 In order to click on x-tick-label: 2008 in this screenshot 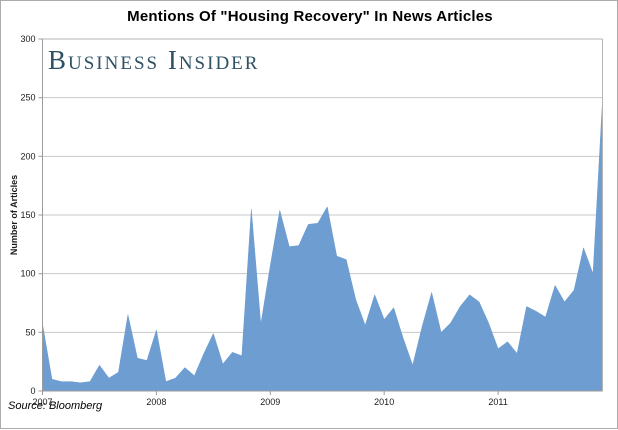, I will do `click(156, 402)`.